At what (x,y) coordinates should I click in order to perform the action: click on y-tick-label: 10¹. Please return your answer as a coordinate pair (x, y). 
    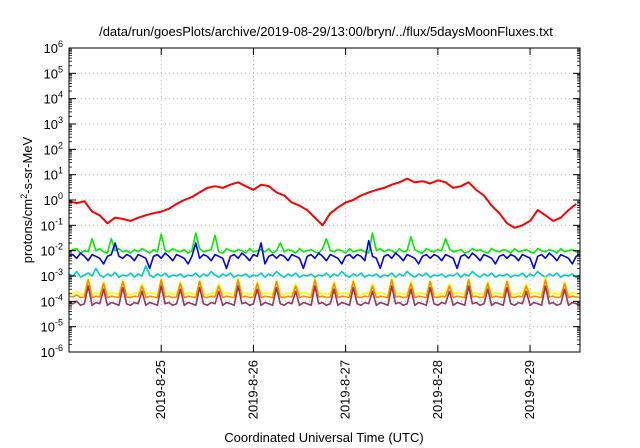
    Looking at the image, I should click on (53, 174).